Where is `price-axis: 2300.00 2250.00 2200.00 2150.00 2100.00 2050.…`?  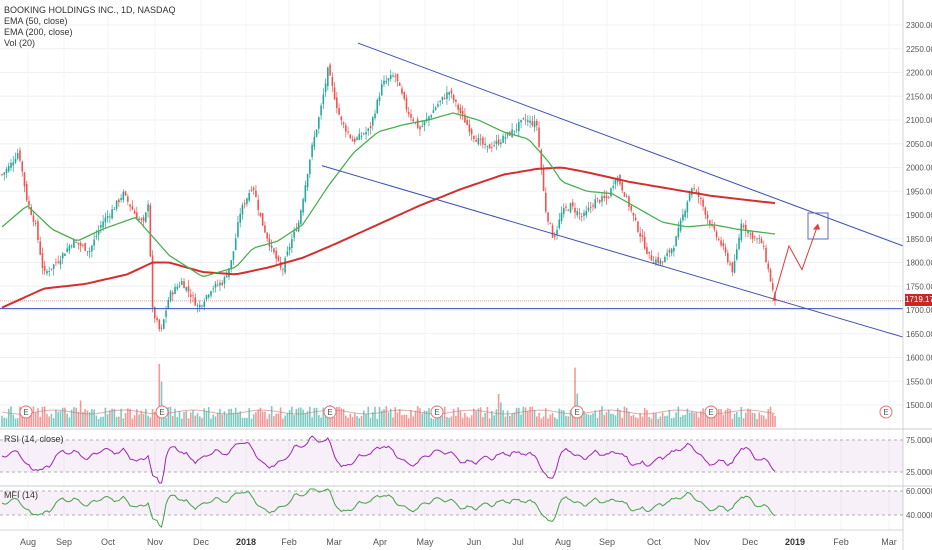 price-axis: 2300.00 2250.00 2200.00 2150.00 2100.00 2050.… is located at coordinates (917, 275).